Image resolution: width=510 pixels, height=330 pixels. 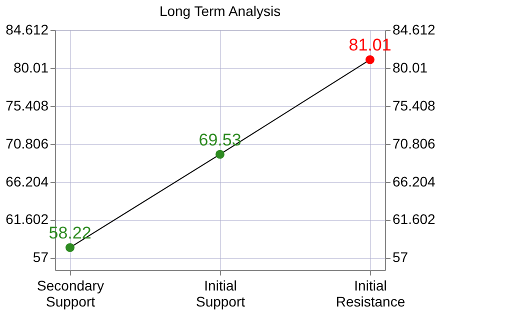 I want to click on y2-tick-label: 75.408, so click(x=414, y=105).